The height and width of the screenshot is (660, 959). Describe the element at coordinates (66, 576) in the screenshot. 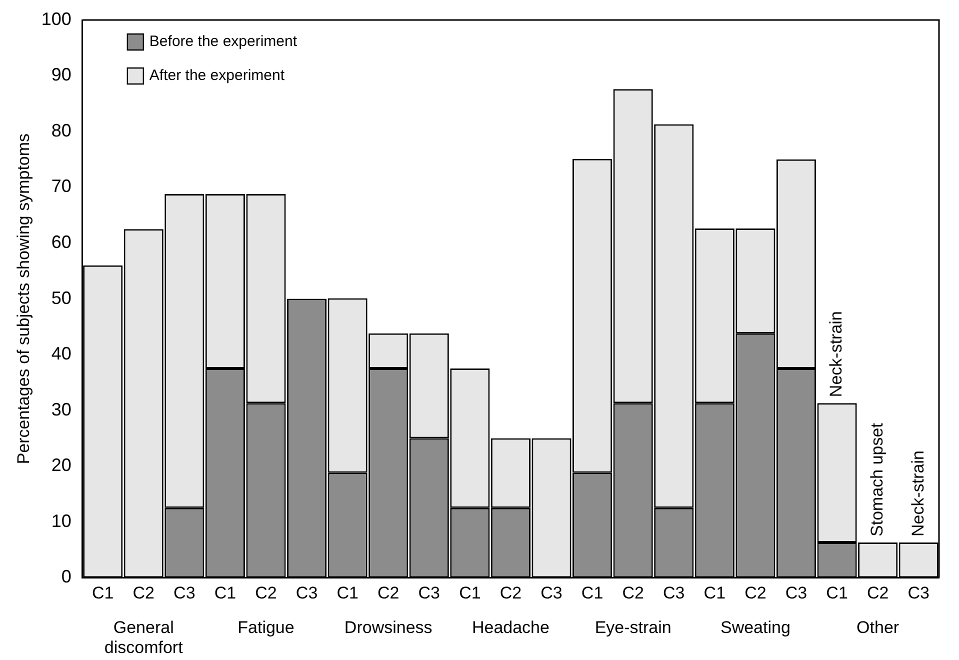

I see `y-tick-label: 0` at that location.